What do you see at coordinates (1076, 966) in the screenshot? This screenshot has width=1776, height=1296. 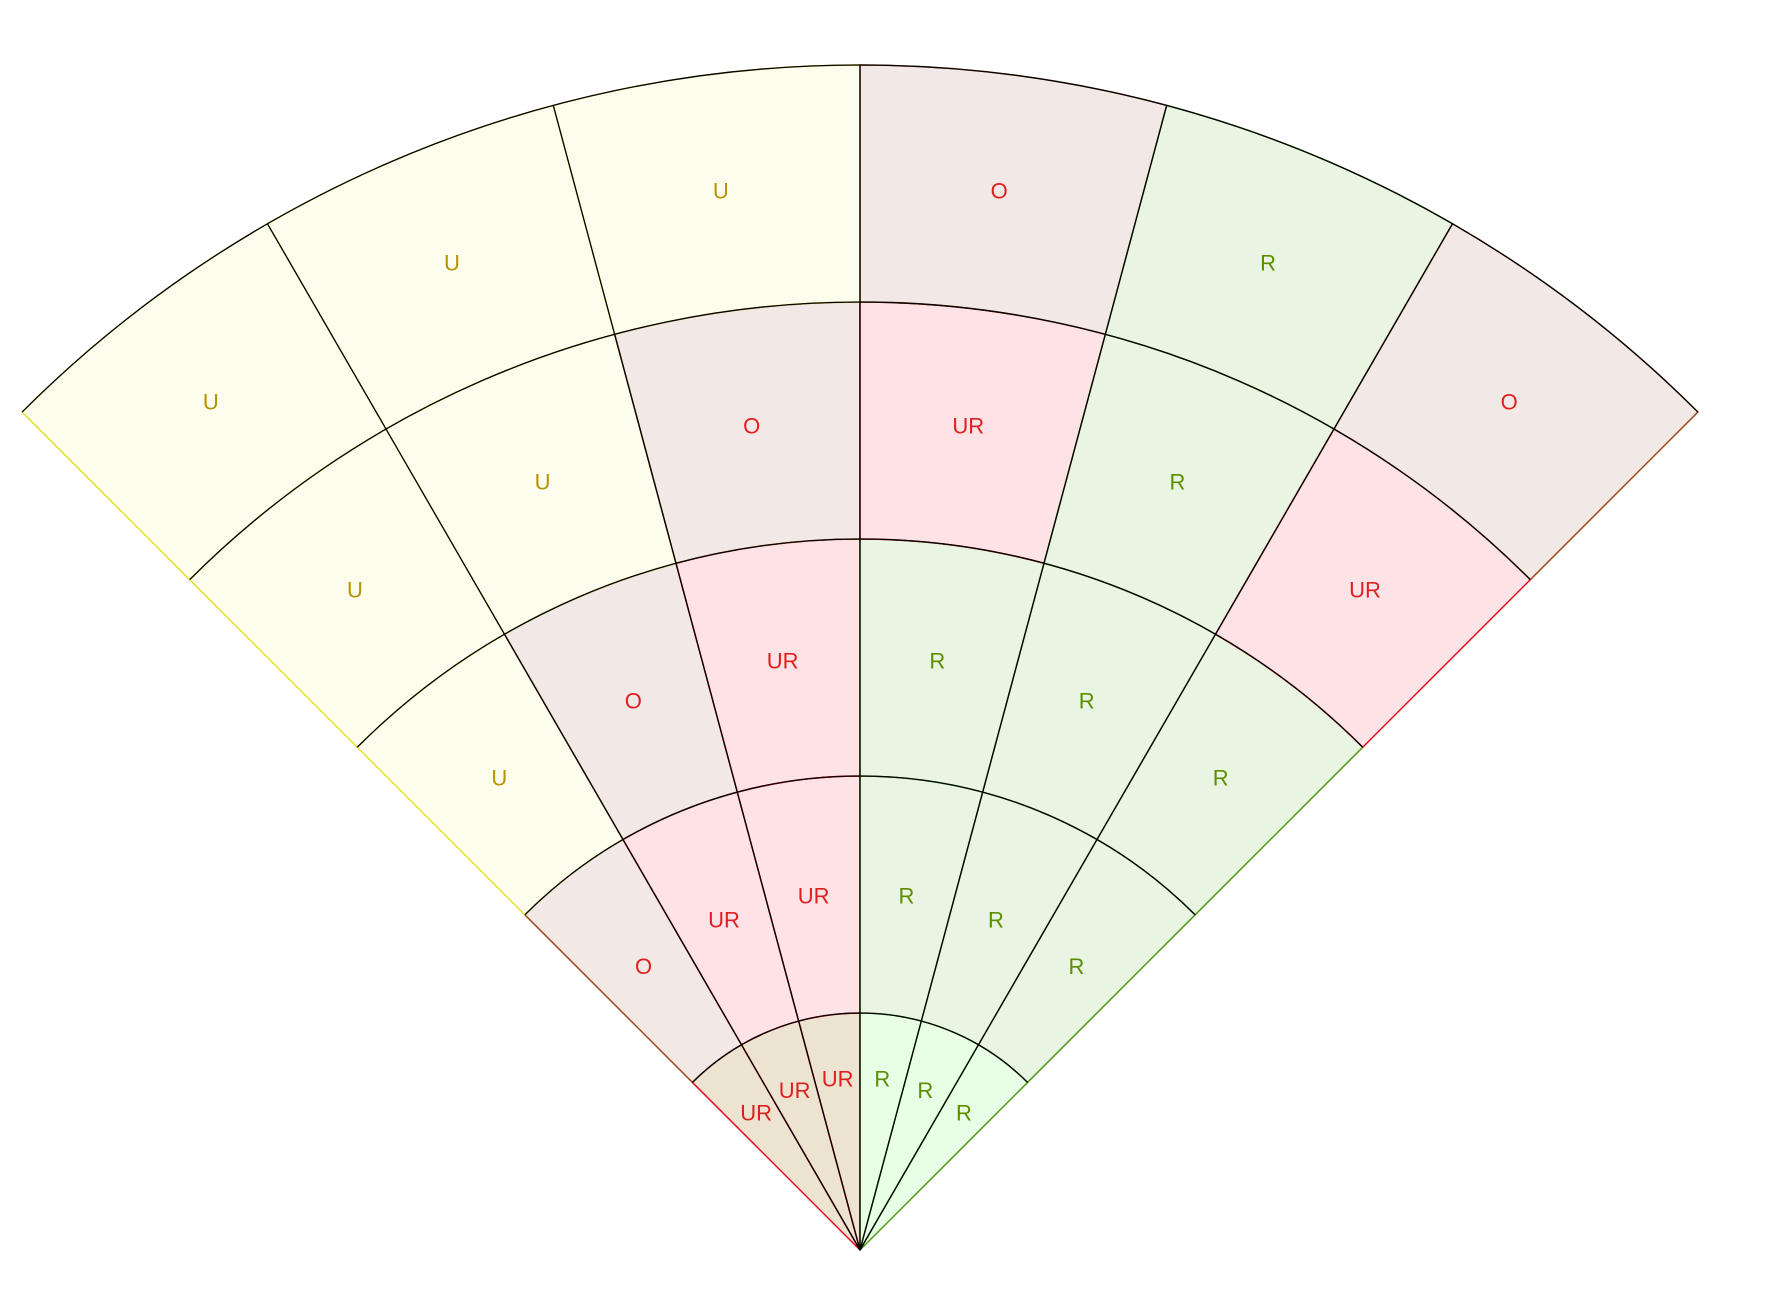 I see `cell-label-second-6: R` at bounding box center [1076, 966].